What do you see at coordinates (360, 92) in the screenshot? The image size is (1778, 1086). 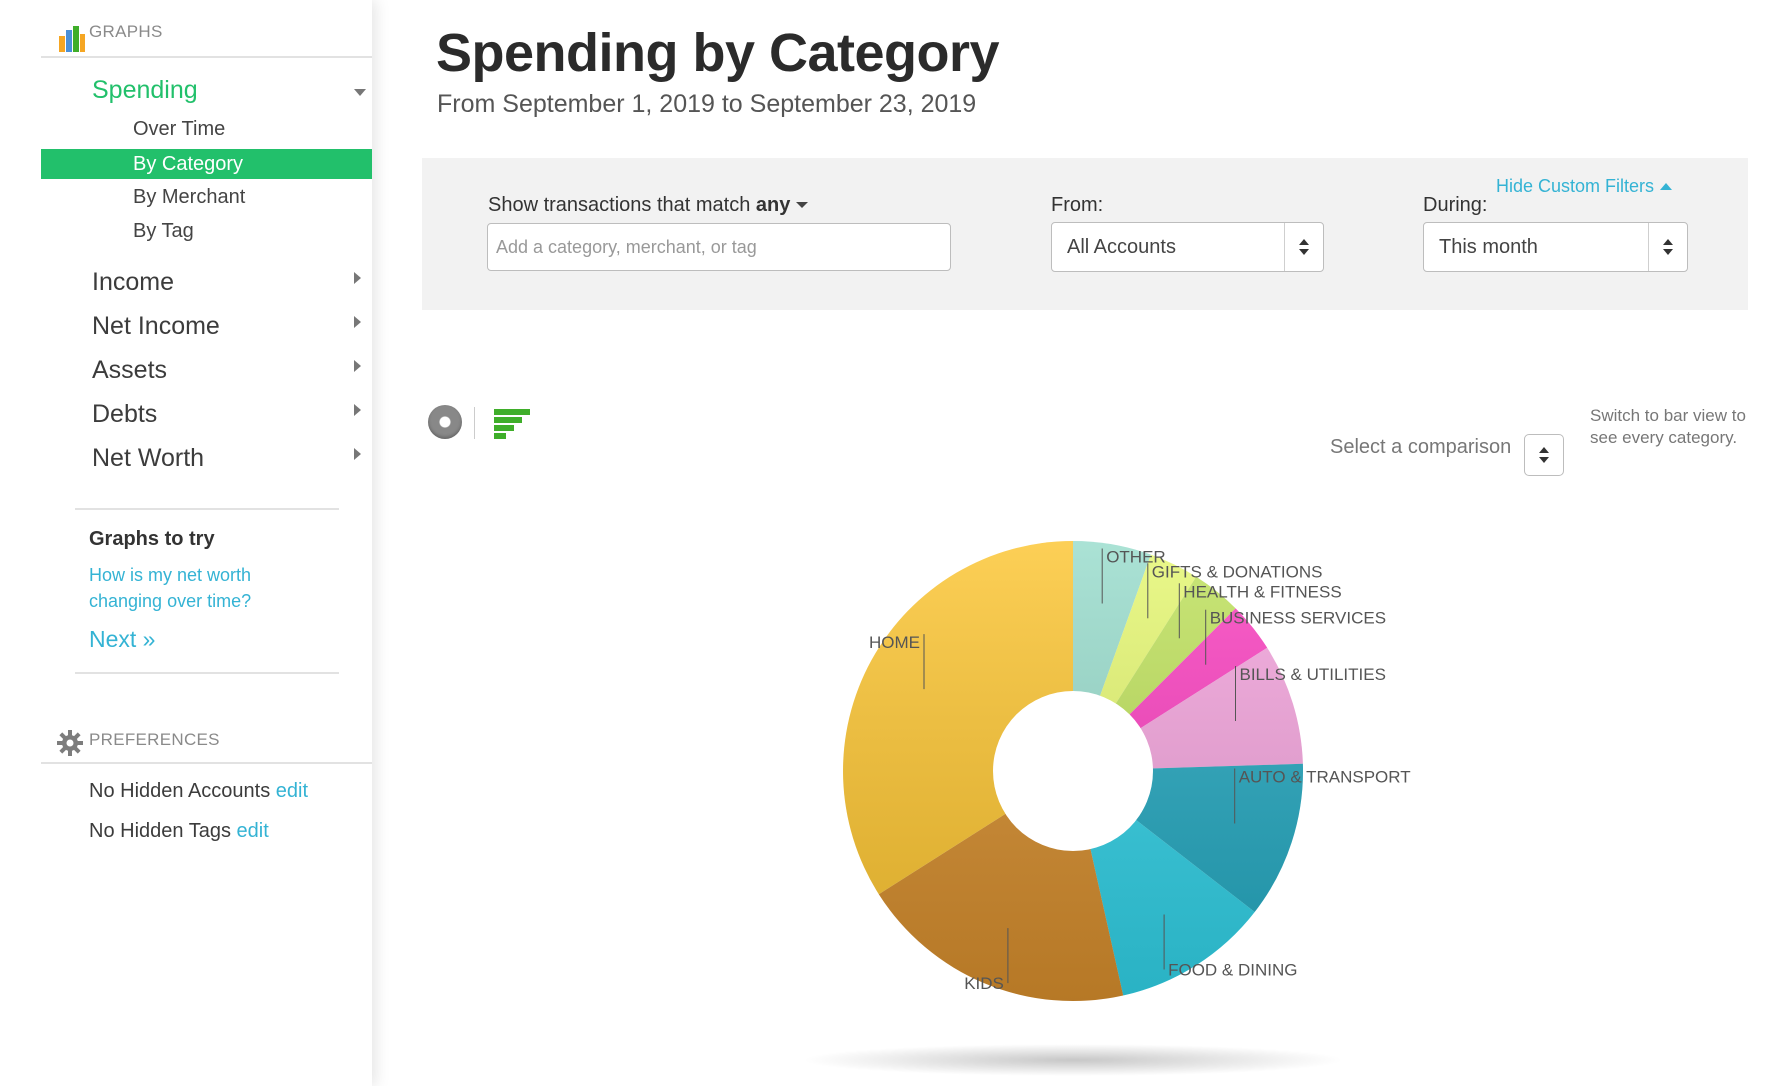 I see `chevron-down-icon` at bounding box center [360, 92].